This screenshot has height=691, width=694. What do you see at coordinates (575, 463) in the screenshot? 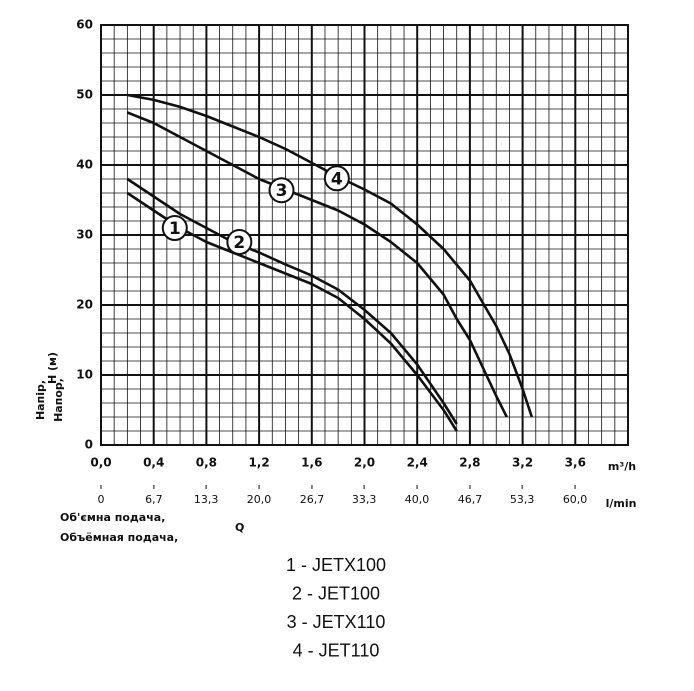
I see `x-tick-label: 3,6` at bounding box center [575, 463].